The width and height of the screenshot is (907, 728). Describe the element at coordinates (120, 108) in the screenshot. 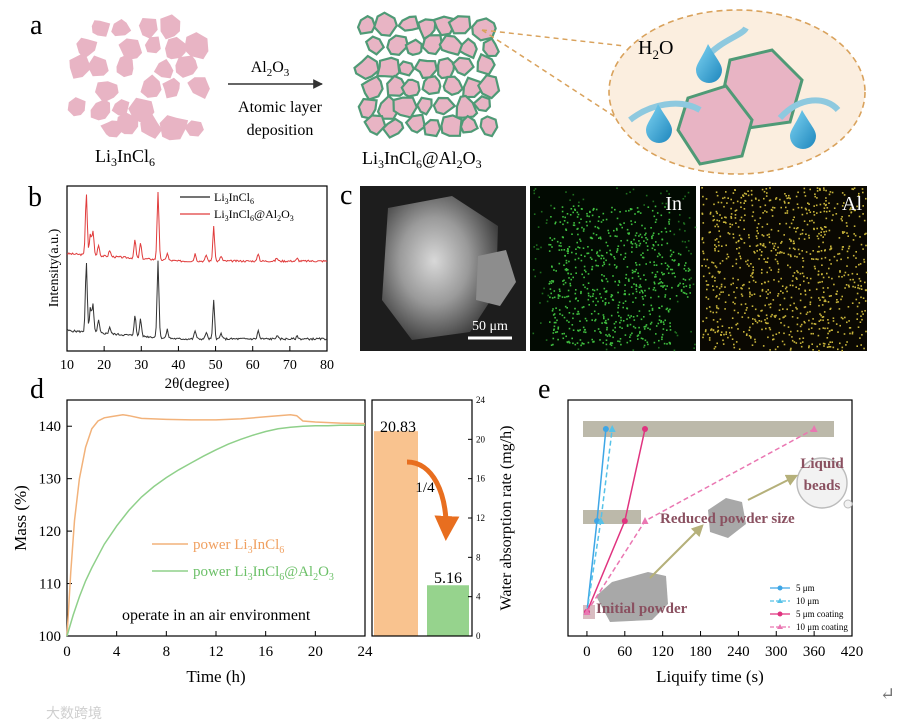

I see `uncoated-particle` at that location.